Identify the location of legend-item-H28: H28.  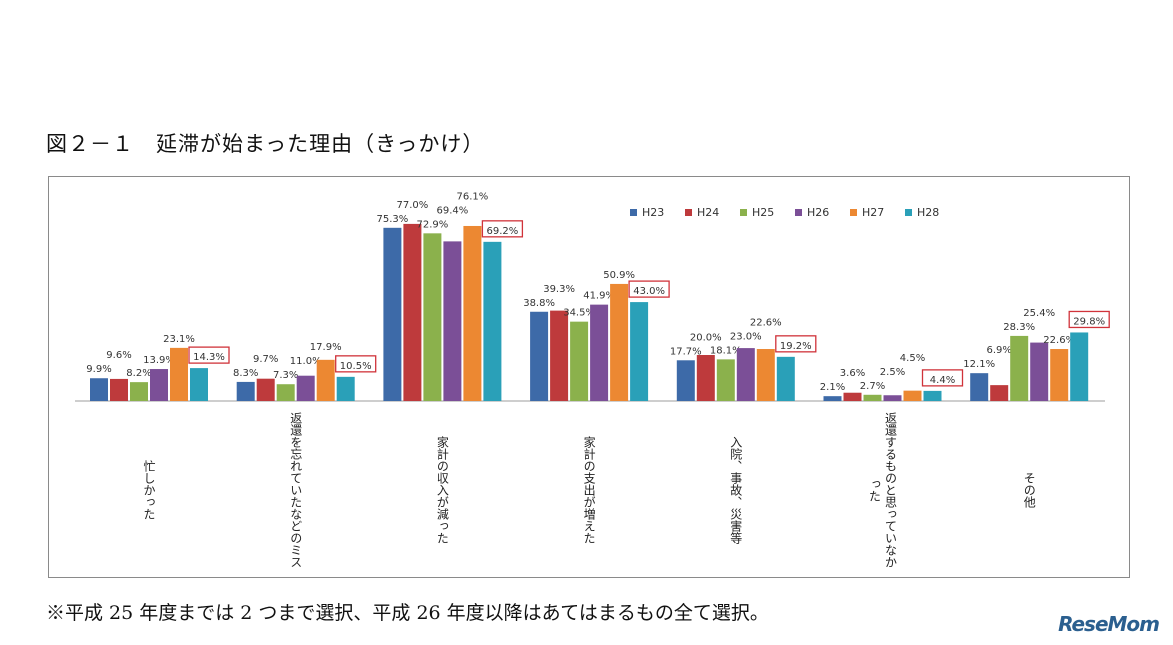
(922, 212).